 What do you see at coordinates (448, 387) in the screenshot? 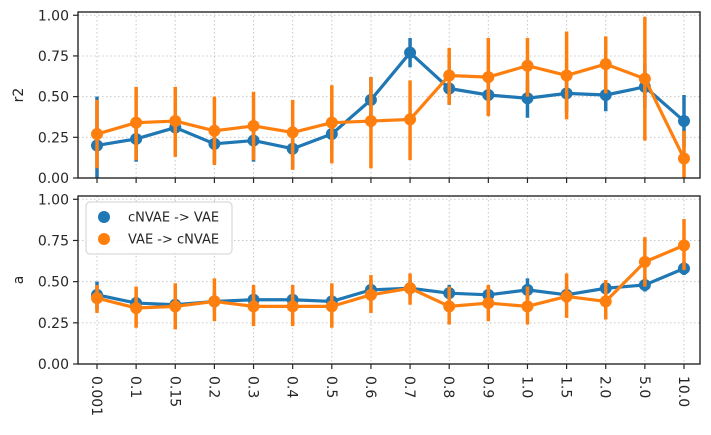
I see `x-tick-label: 0.8` at bounding box center [448, 387].